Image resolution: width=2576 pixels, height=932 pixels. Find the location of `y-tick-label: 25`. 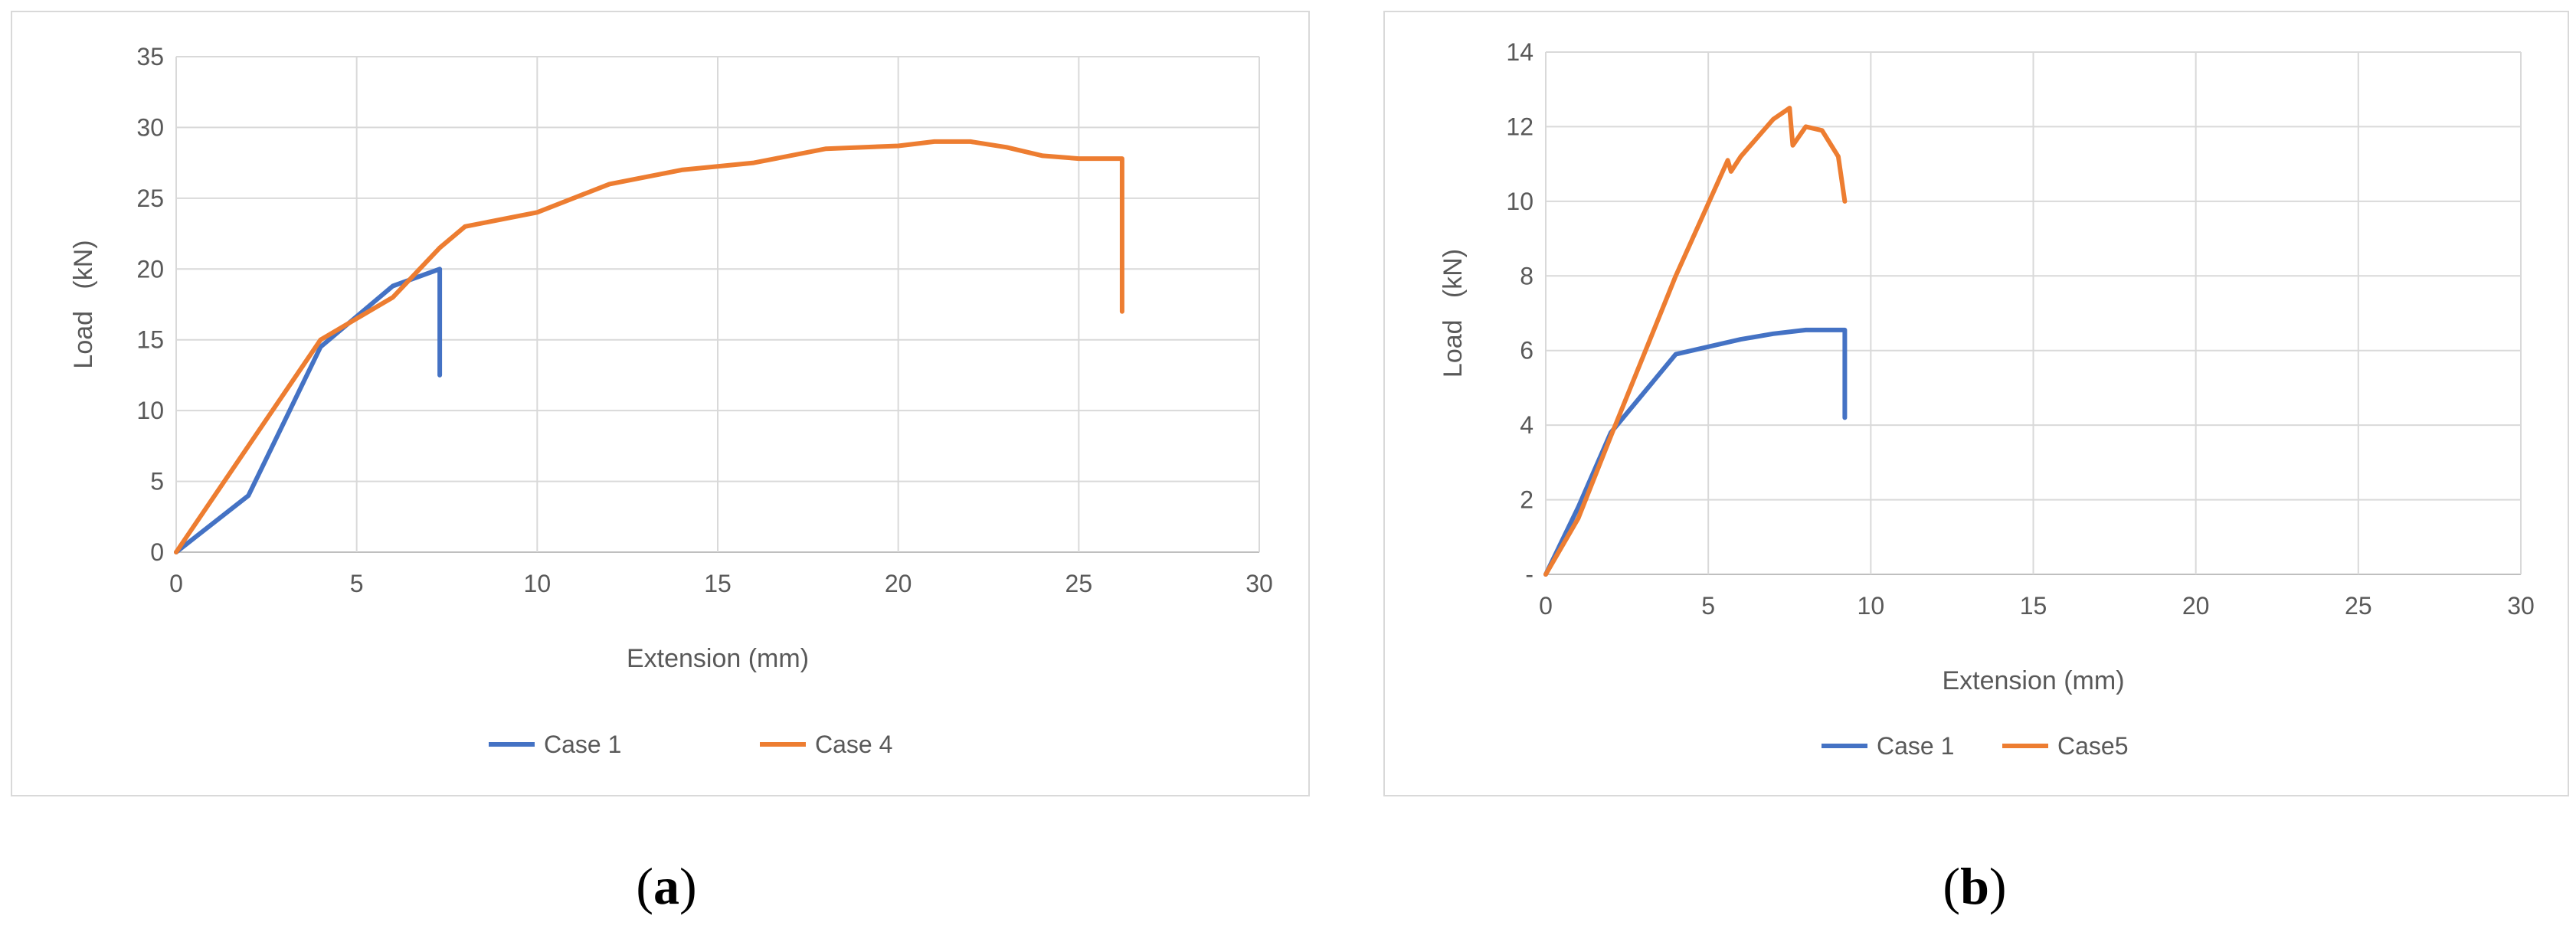

y-tick-label: 25 is located at coordinates (150, 198).